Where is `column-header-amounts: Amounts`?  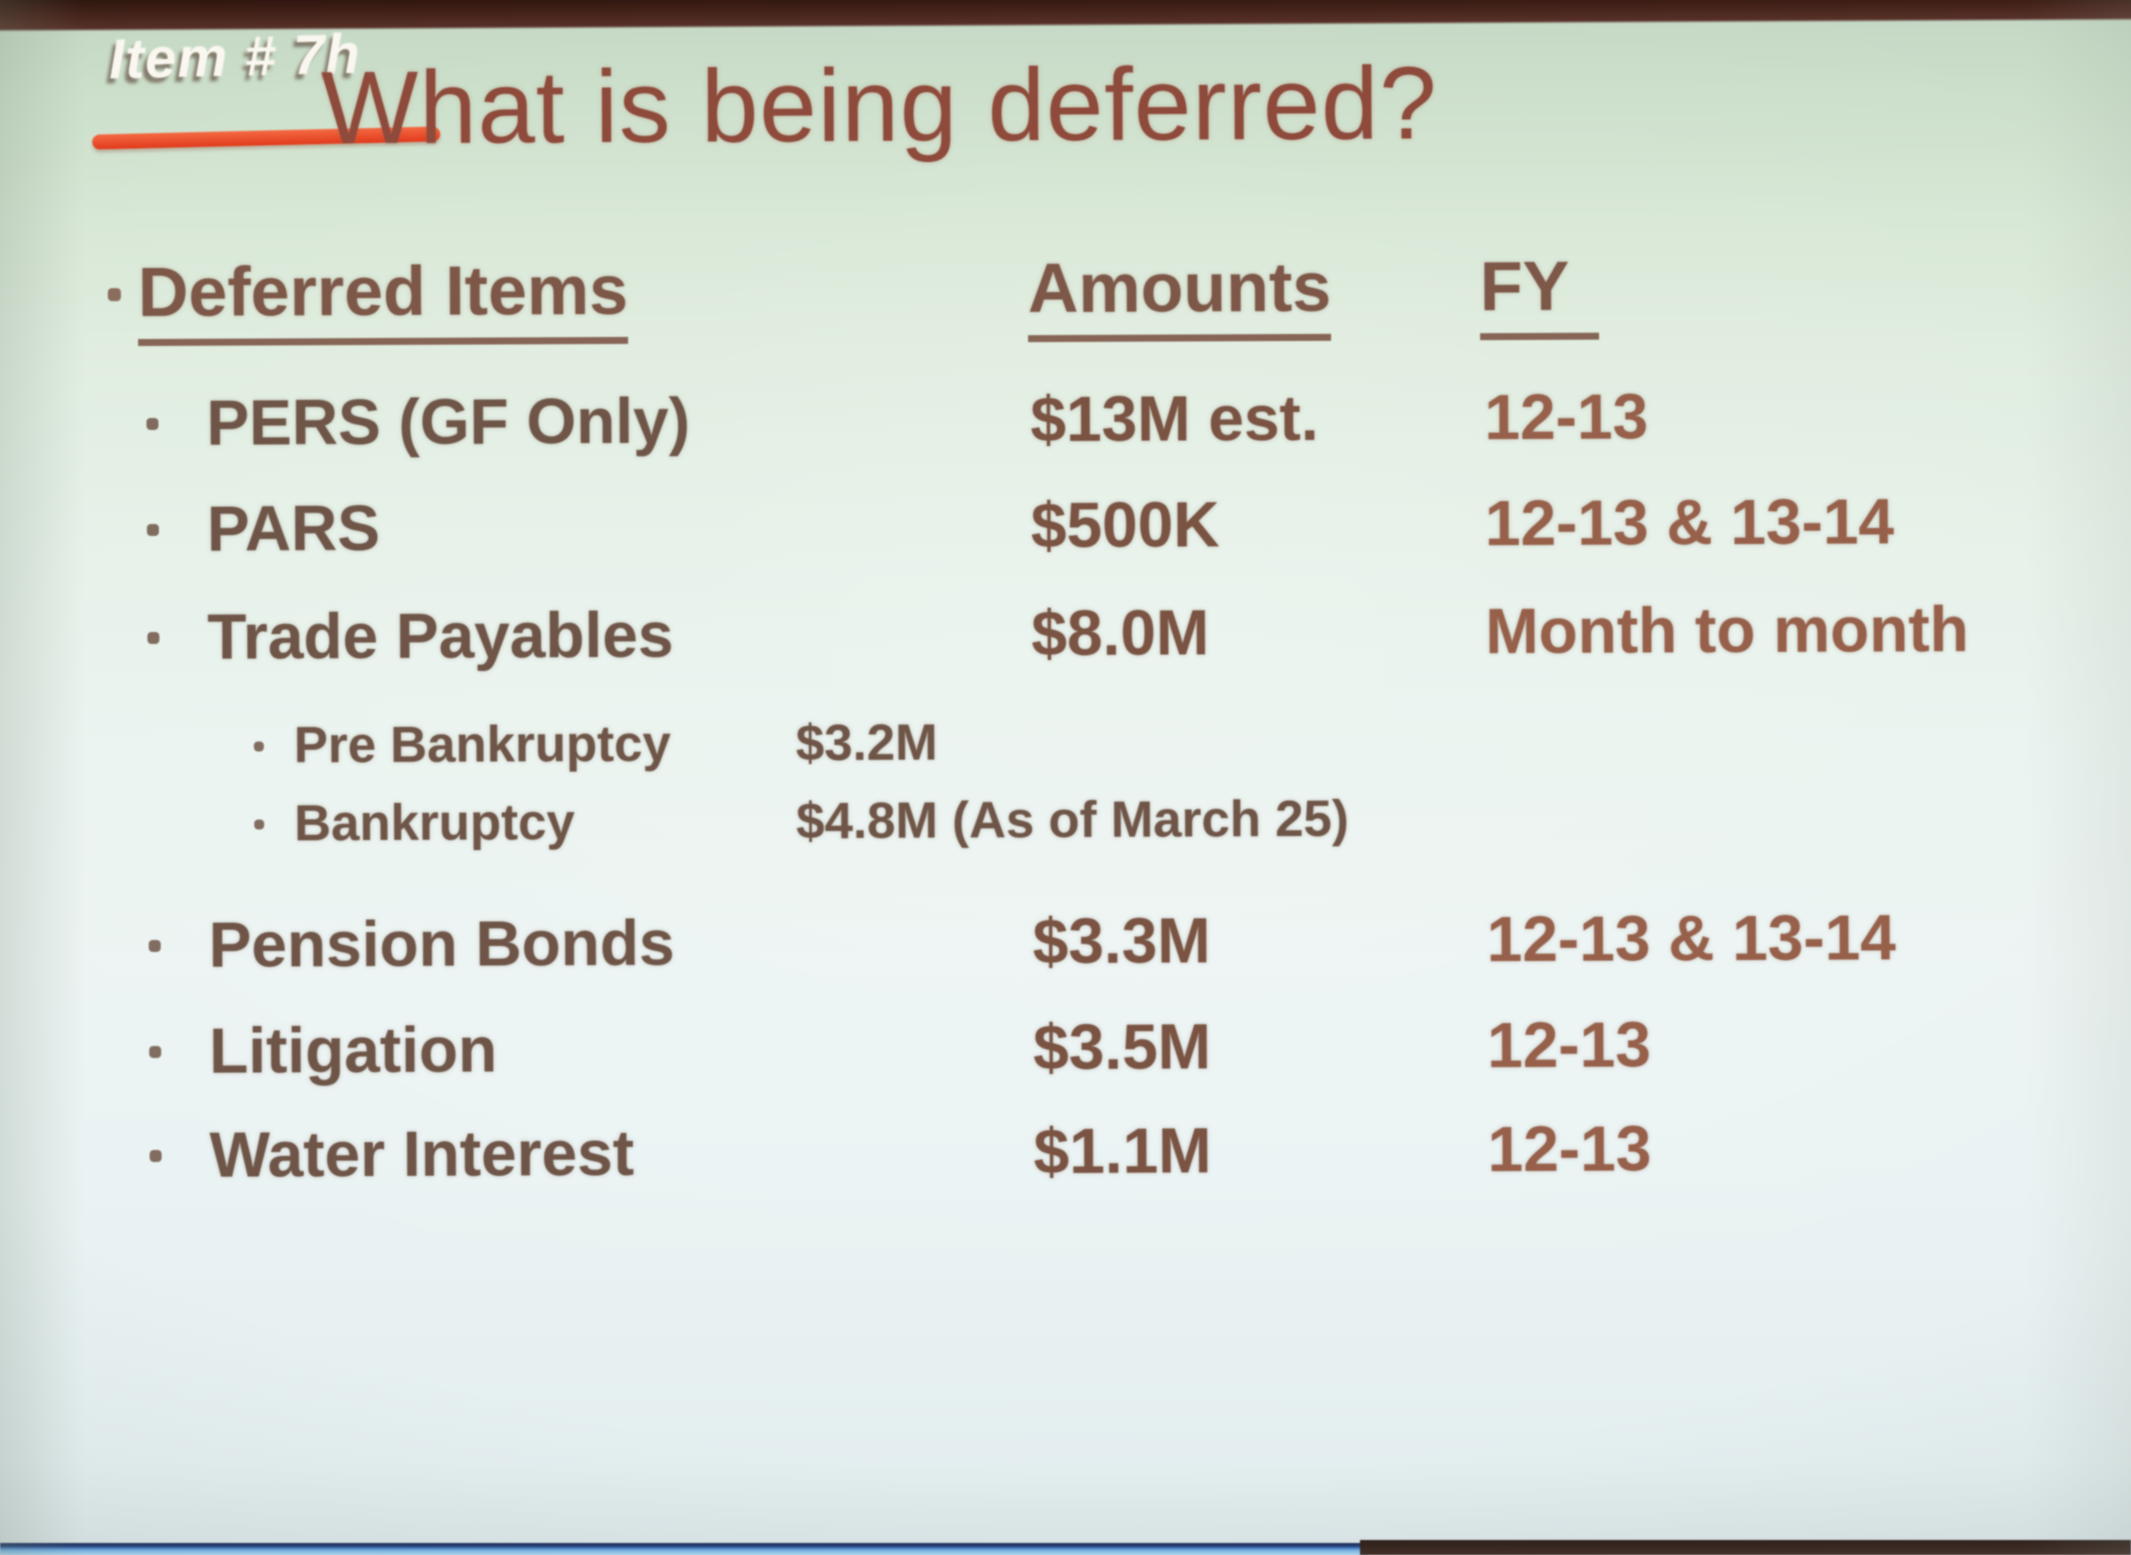
column-header-amounts: Amounts is located at coordinates (1179, 294).